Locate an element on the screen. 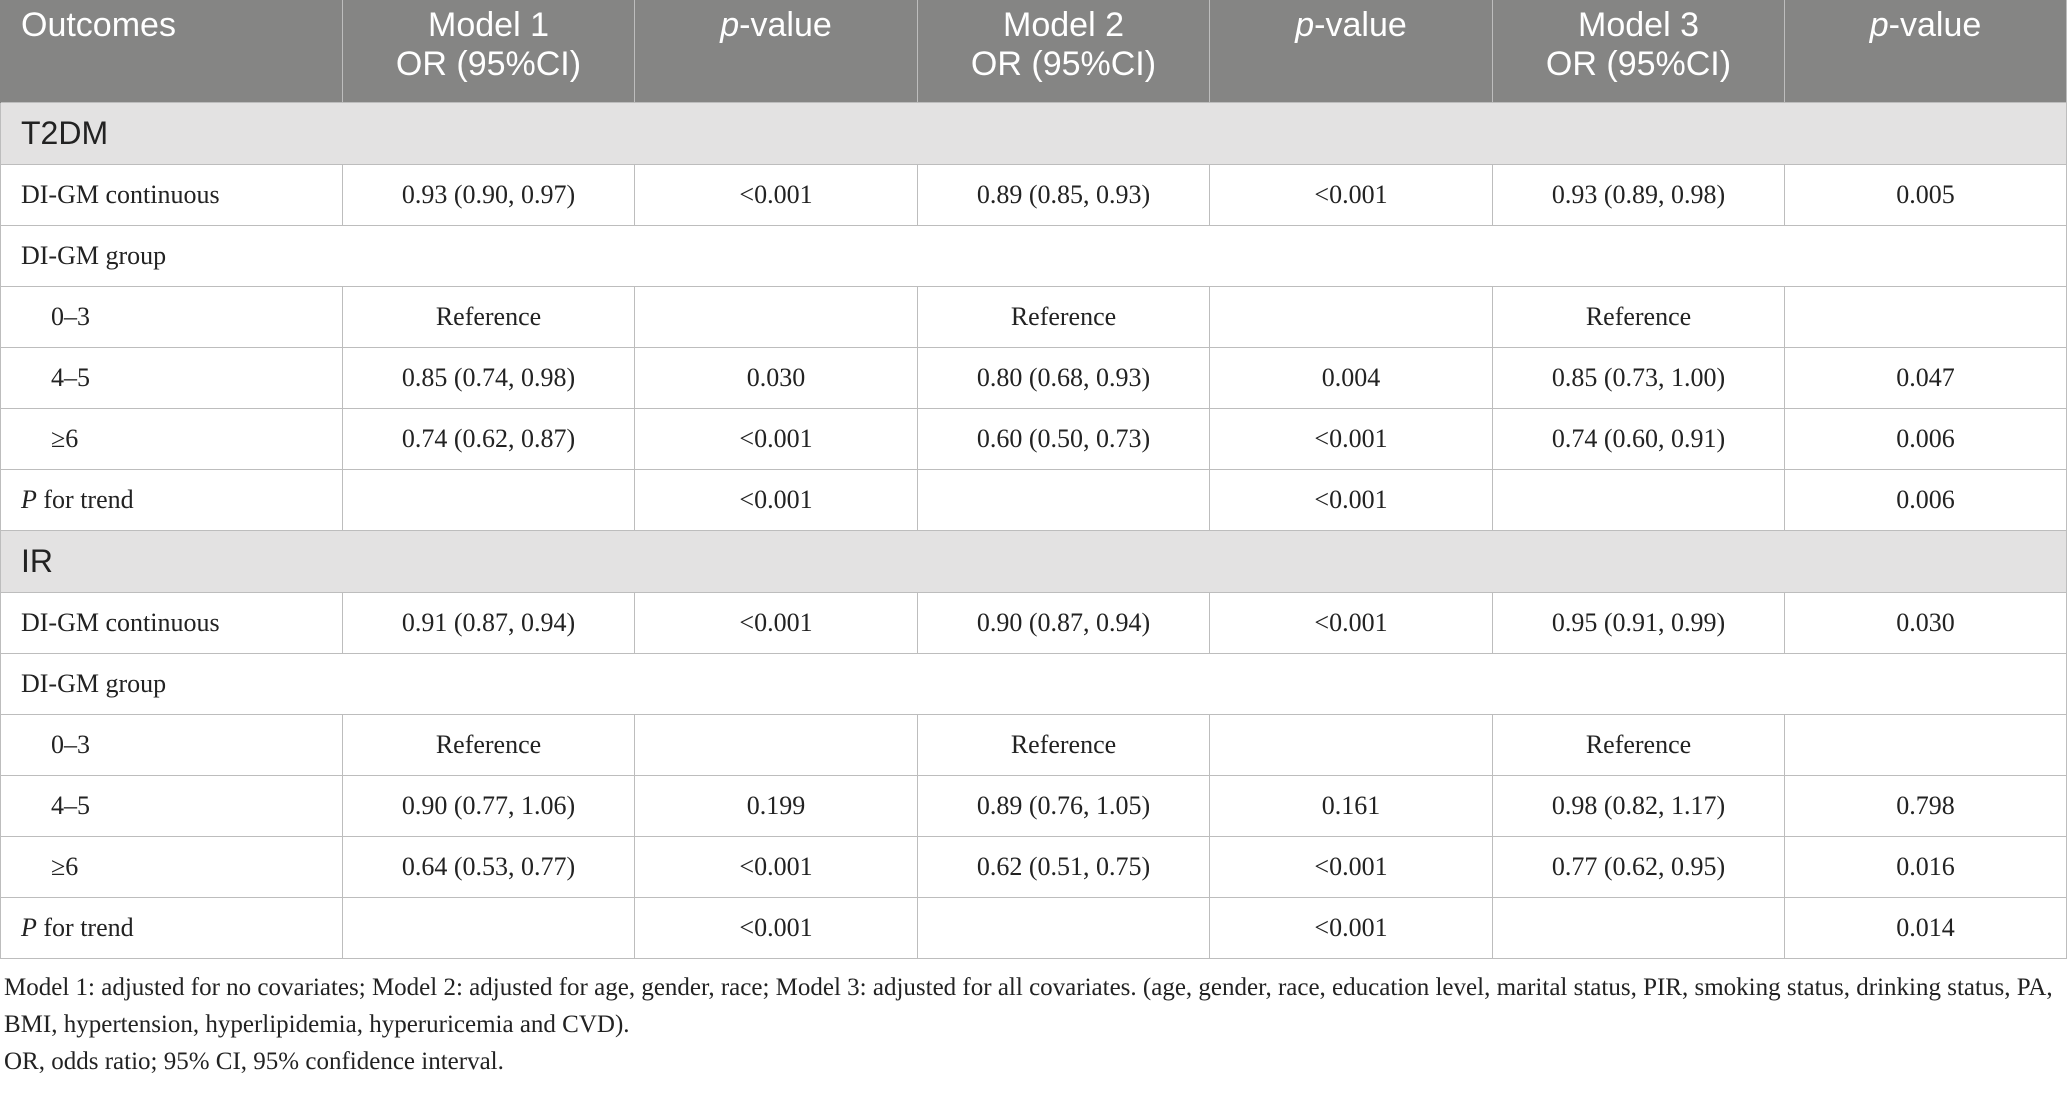 This screenshot has width=2068, height=1110. header-pvalue-3: p-value is located at coordinates (1925, 51).